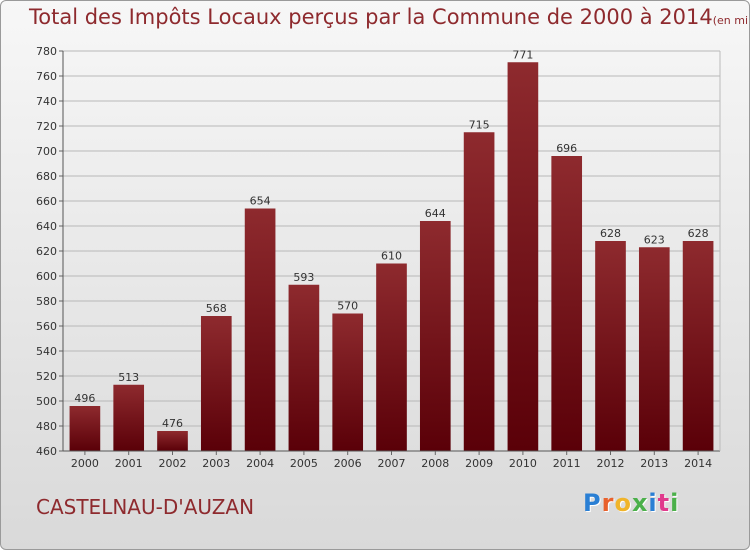 This screenshot has height=550, width=750. I want to click on y-tick-label: 540, so click(46, 351).